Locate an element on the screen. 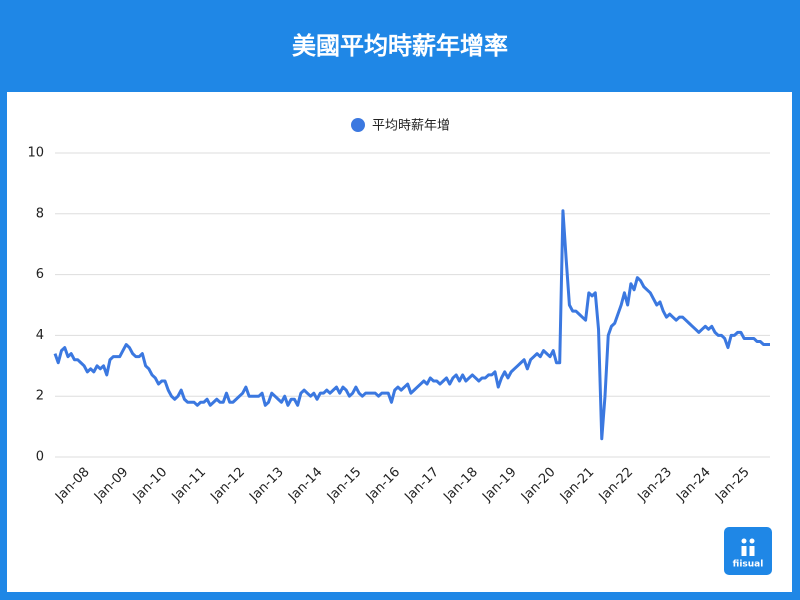  y-tick-label: 10 is located at coordinates (35, 153).